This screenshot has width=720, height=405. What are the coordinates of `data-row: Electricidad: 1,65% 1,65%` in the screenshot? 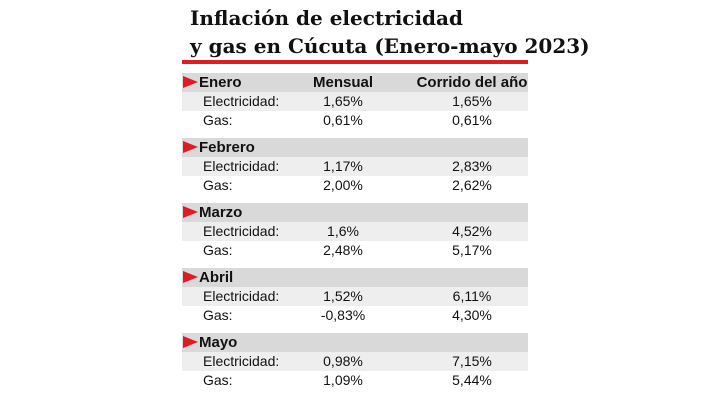 It's located at (355, 101).